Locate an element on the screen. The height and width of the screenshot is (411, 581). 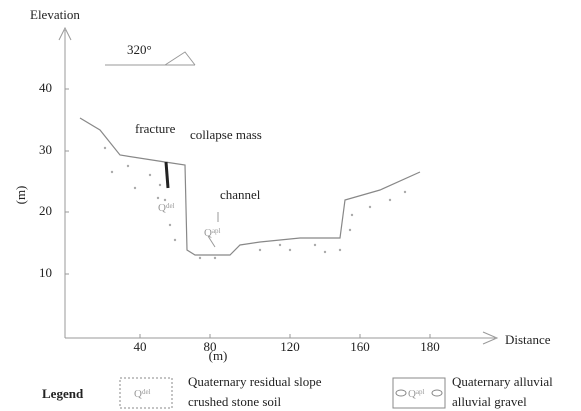
x-tick-label: 80 is located at coordinates (210, 346).